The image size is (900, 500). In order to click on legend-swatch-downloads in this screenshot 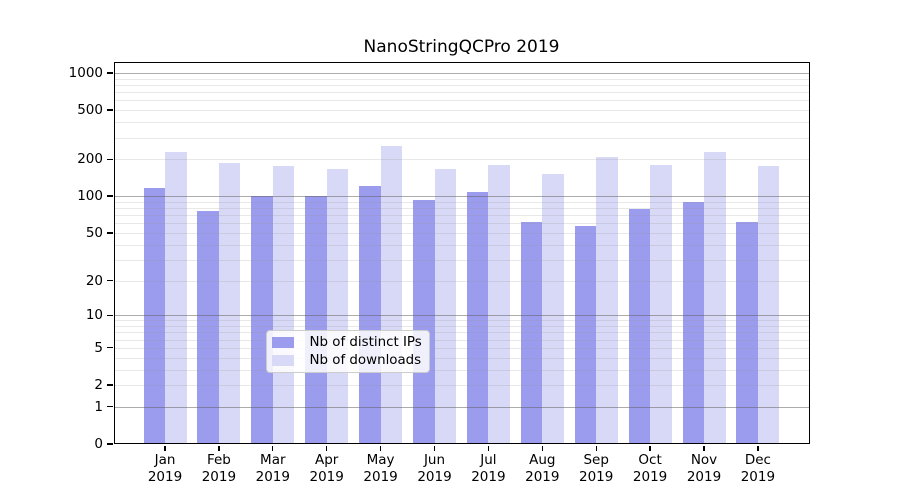, I will do `click(283, 360)`.